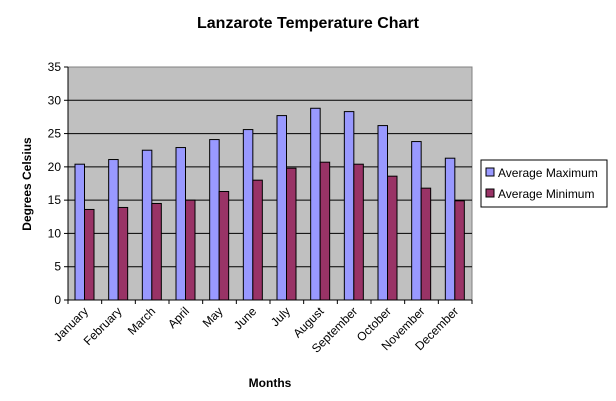 The image size is (616, 401). I want to click on bar-min-july, so click(291, 234).